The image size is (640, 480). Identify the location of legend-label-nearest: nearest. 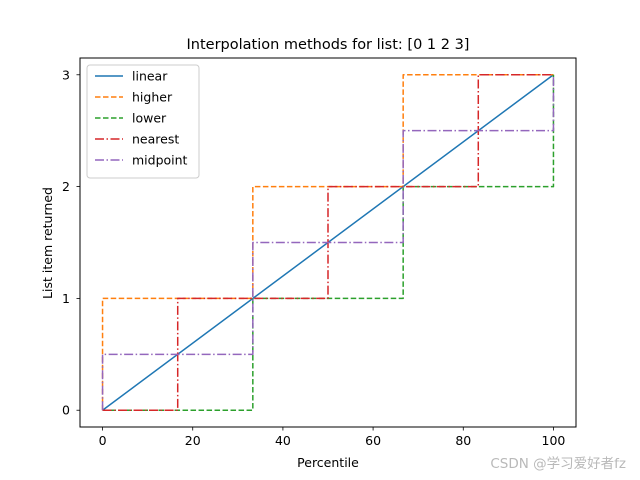
(155, 139).